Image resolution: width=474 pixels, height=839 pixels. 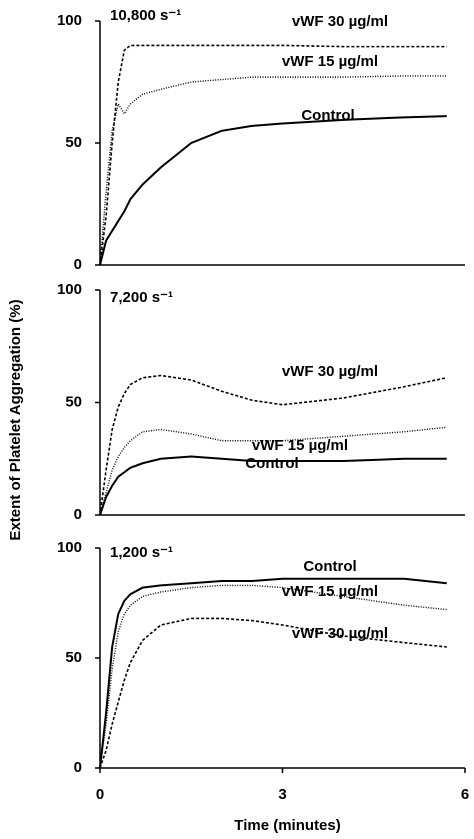 I want to click on x-tick-label: 3, so click(x=282, y=794).